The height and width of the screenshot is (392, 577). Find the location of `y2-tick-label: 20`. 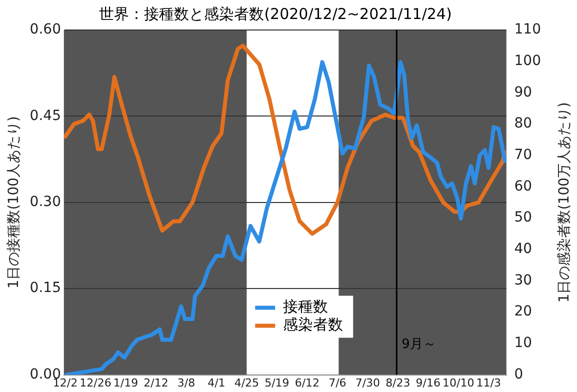

y2-tick-label: 20 is located at coordinates (523, 312).